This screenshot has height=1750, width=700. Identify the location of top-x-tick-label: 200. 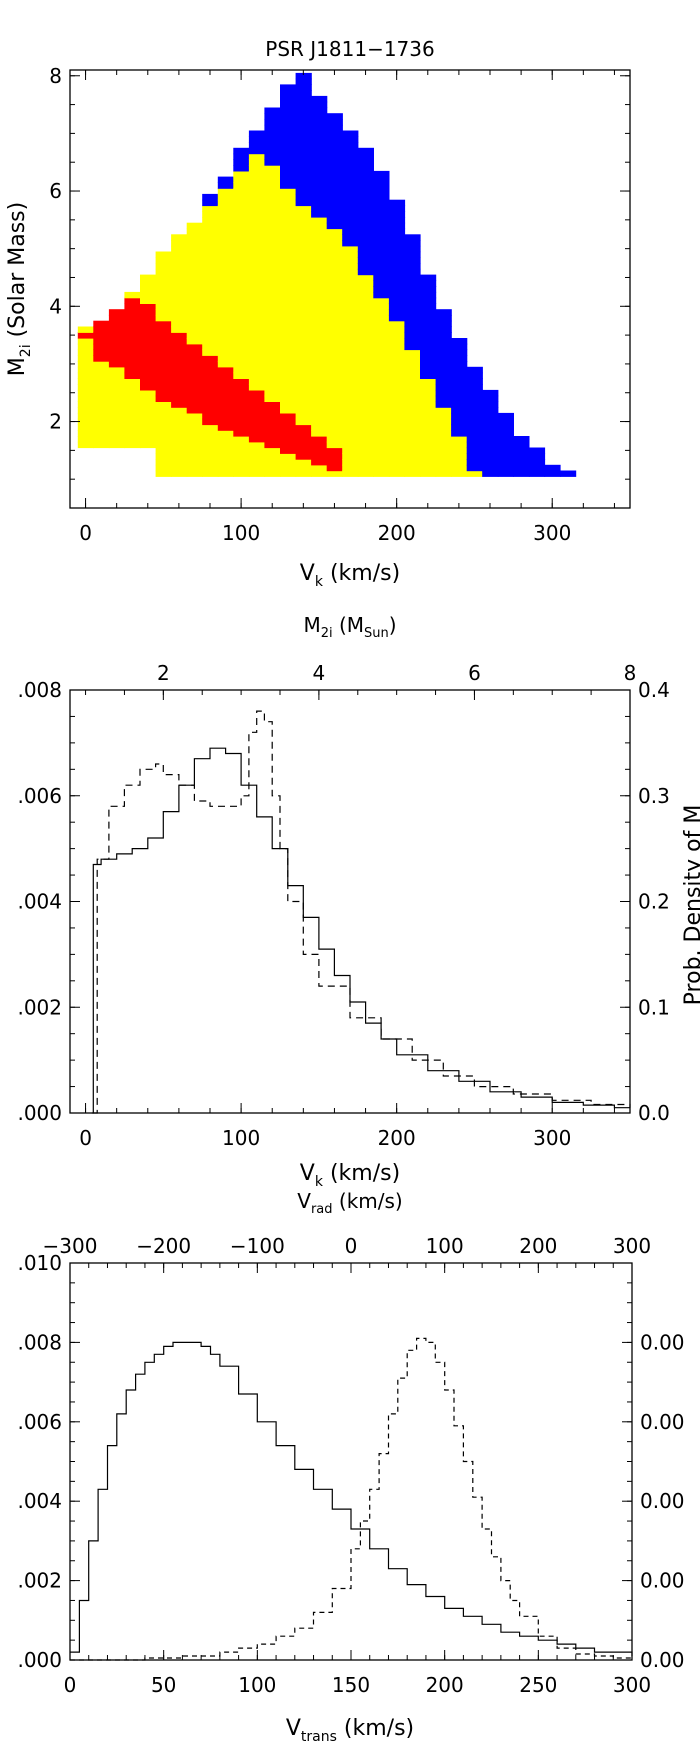
(538, 1246).